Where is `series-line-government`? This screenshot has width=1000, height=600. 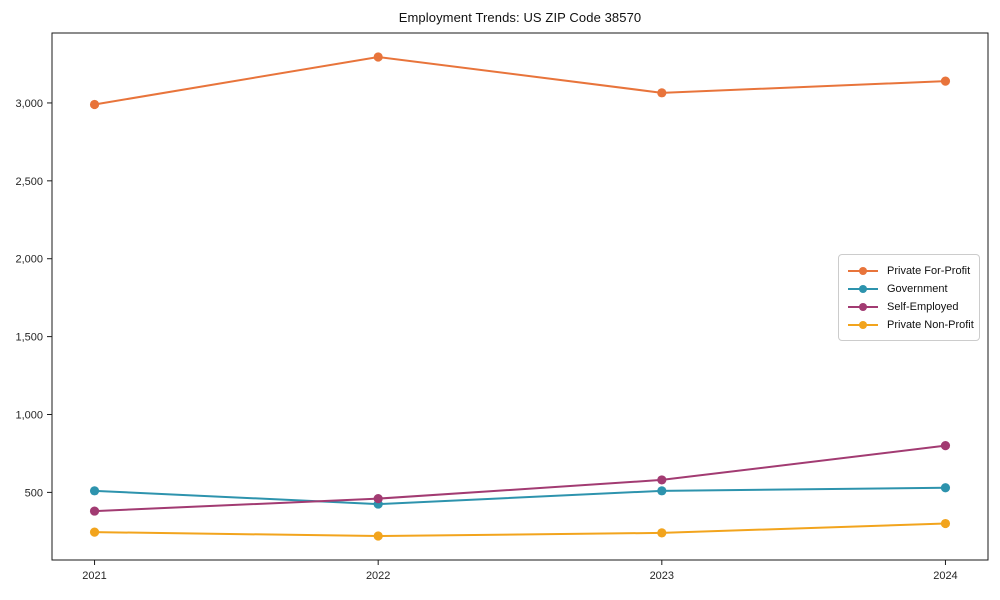 series-line-government is located at coordinates (520, 496).